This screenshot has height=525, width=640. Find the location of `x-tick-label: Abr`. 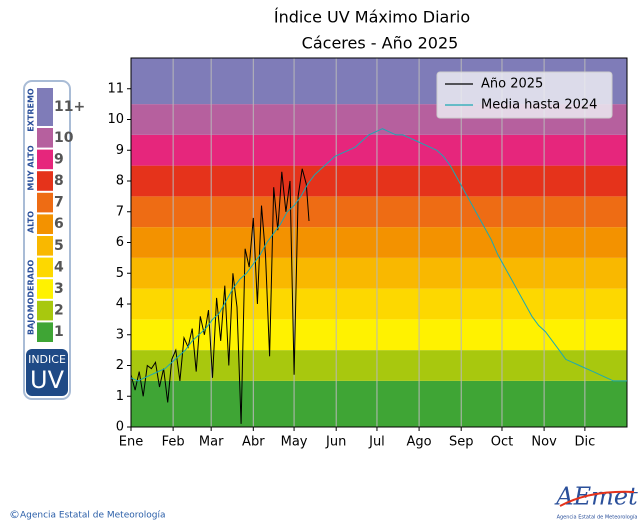

x-tick-label: Abr is located at coordinates (253, 442).